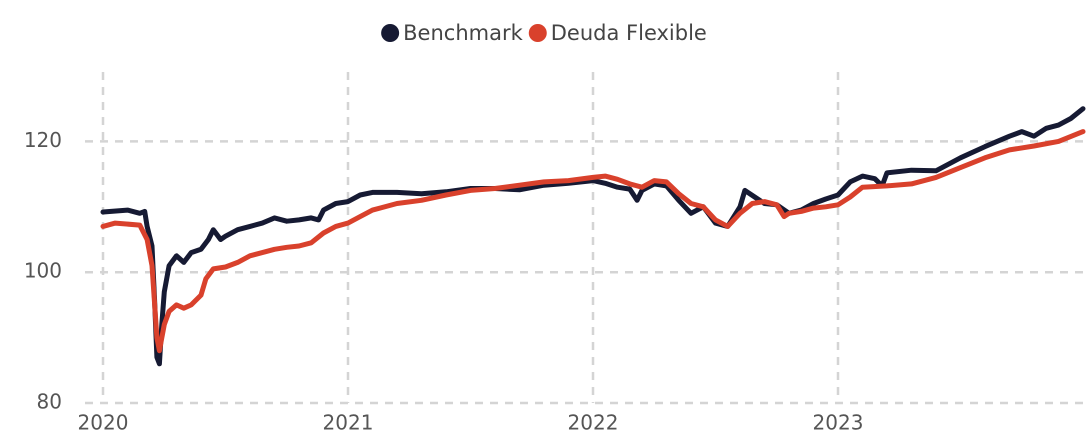 The width and height of the screenshot is (1088, 434). I want to click on legend-label: Deuda Flexible, so click(629, 33).